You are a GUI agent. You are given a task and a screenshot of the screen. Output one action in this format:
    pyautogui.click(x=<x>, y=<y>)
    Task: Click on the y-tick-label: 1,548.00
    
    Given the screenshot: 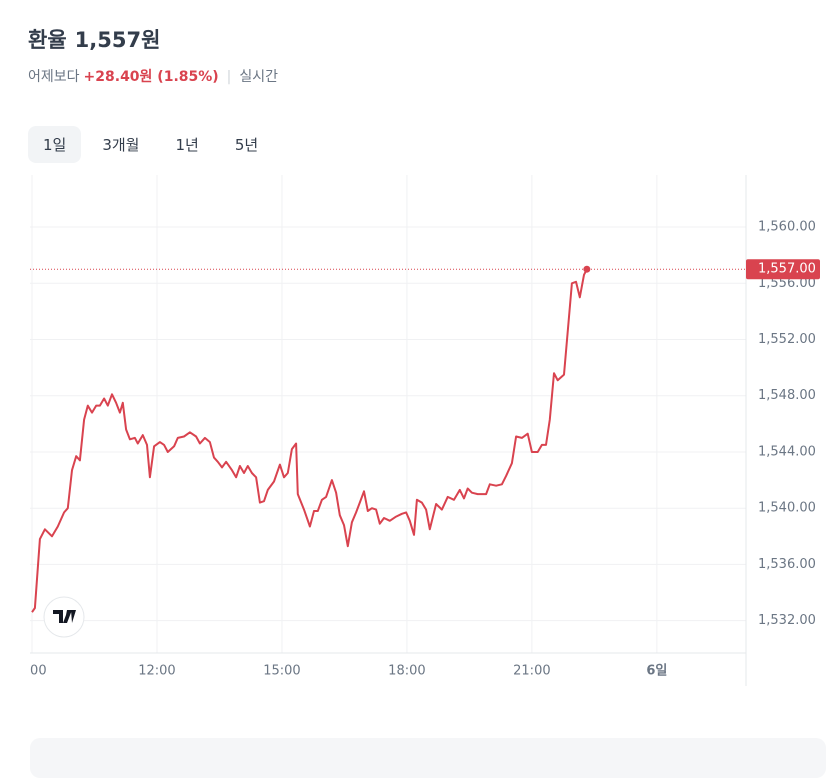 What is the action you would take?
    pyautogui.click(x=787, y=395)
    